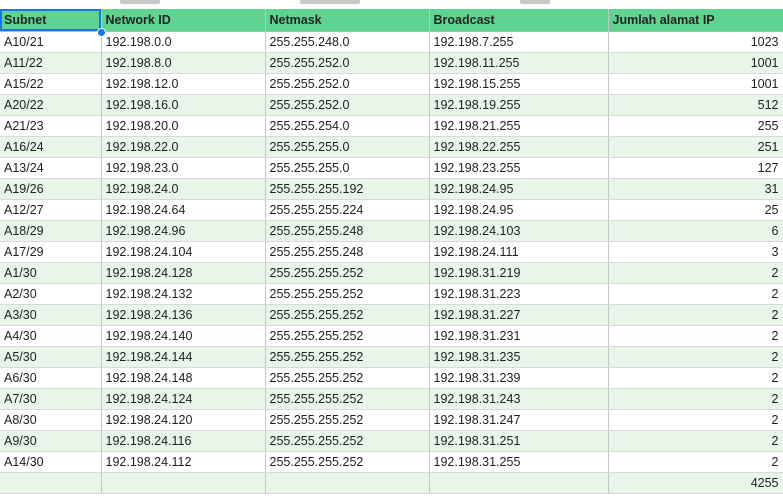 This screenshot has width=783, height=498. What do you see at coordinates (519, 231) in the screenshot?
I see `cell-broadcast: 192.198.24.103` at bounding box center [519, 231].